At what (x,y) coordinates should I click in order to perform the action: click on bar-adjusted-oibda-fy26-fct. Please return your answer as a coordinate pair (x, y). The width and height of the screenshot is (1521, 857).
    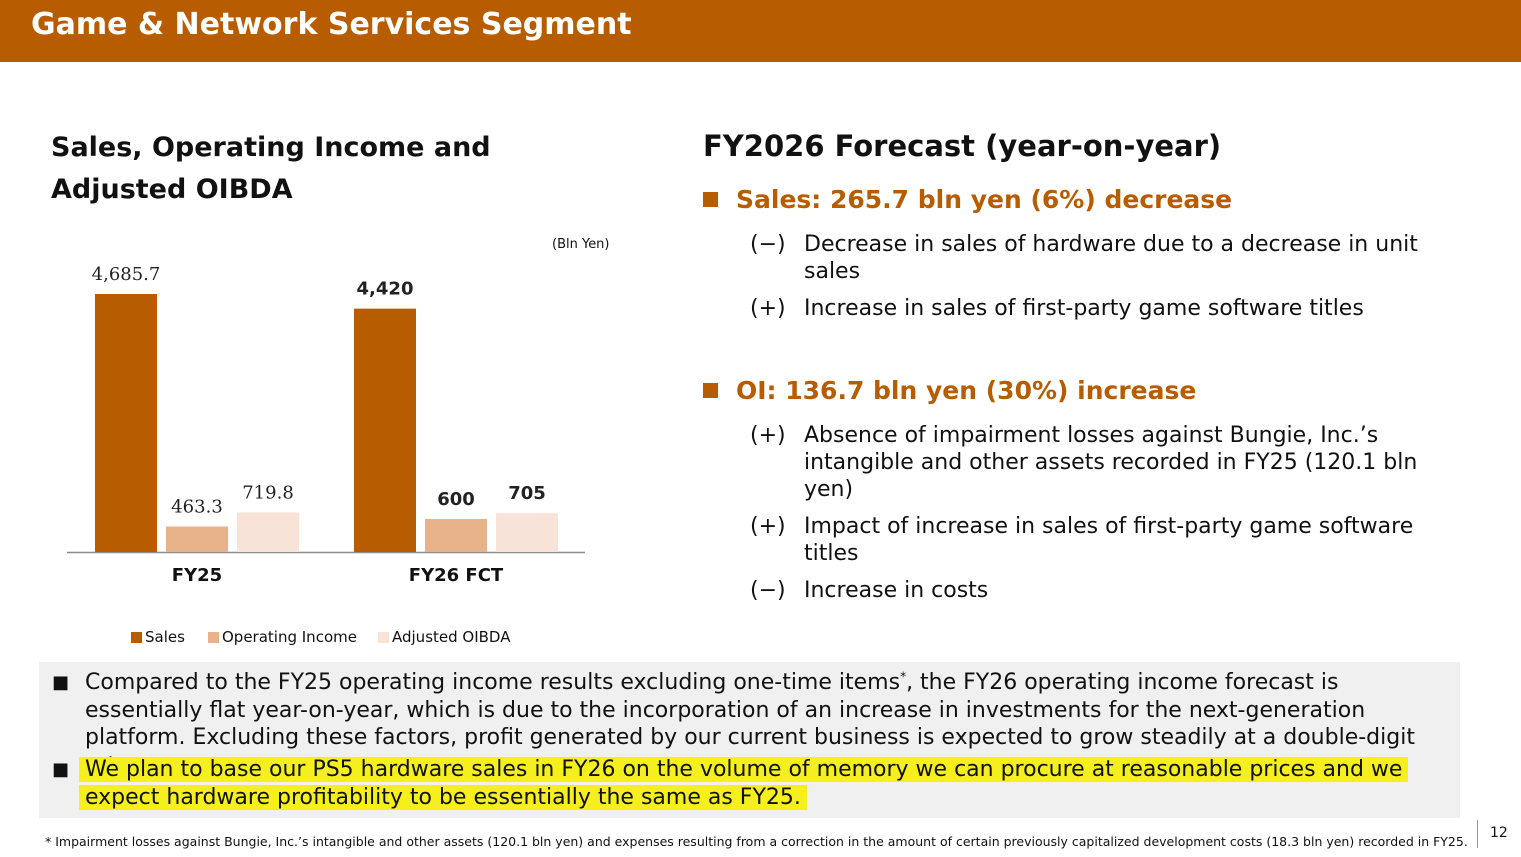
    Looking at the image, I should click on (527, 532).